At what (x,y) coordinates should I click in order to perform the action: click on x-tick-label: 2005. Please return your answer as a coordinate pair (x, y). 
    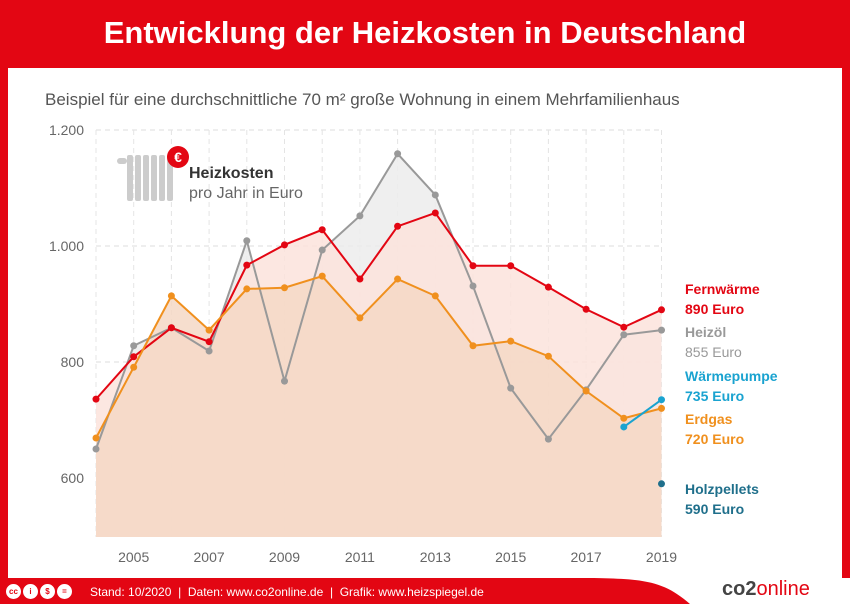
    Looking at the image, I should click on (133, 557).